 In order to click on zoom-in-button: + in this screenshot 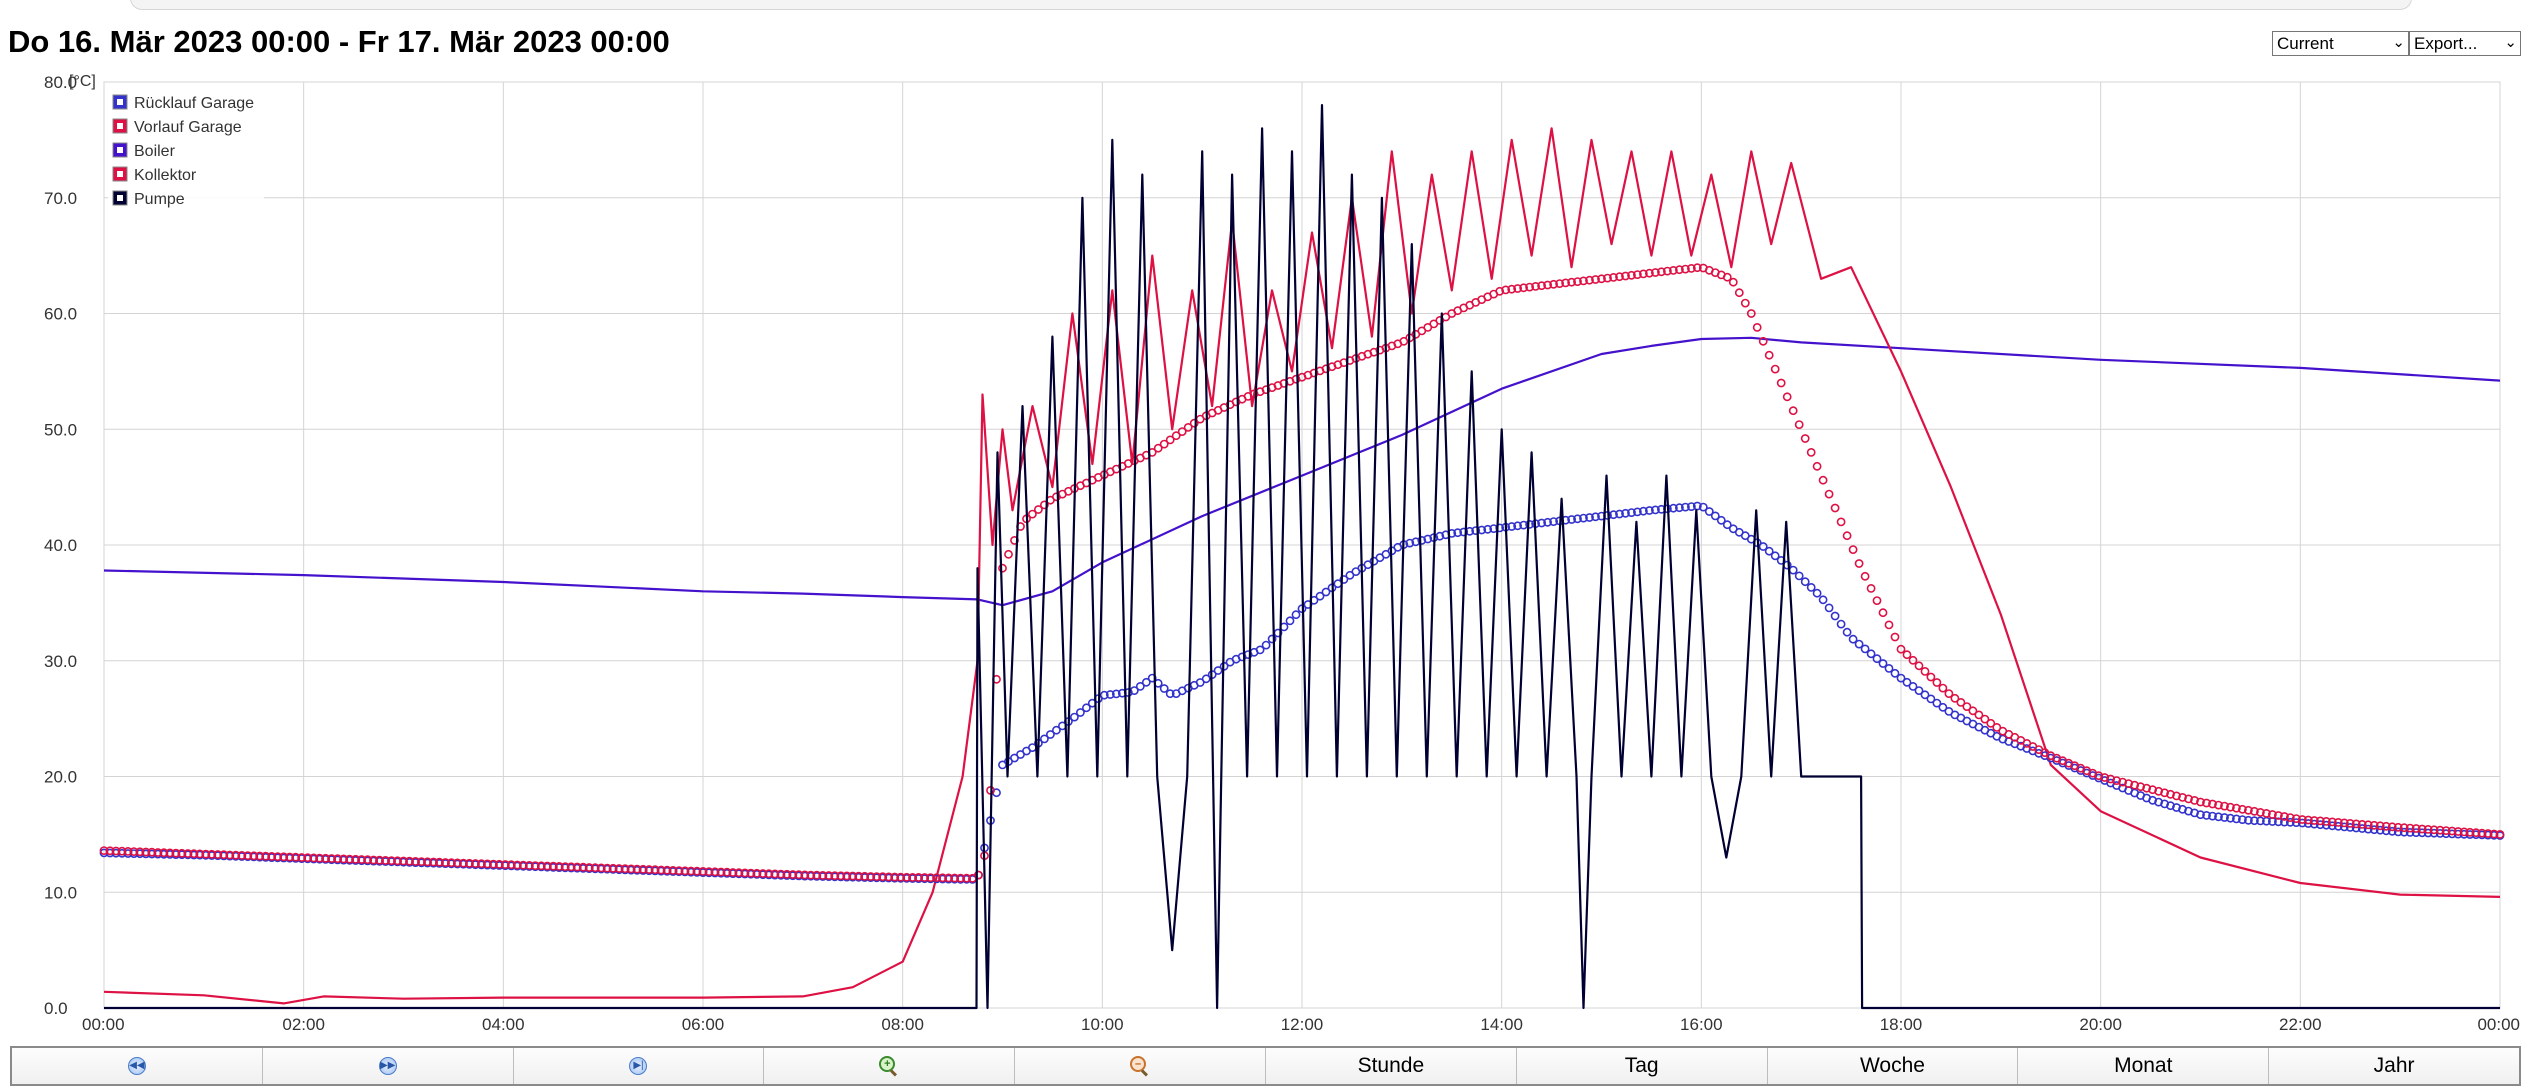, I will do `click(890, 1066)`.